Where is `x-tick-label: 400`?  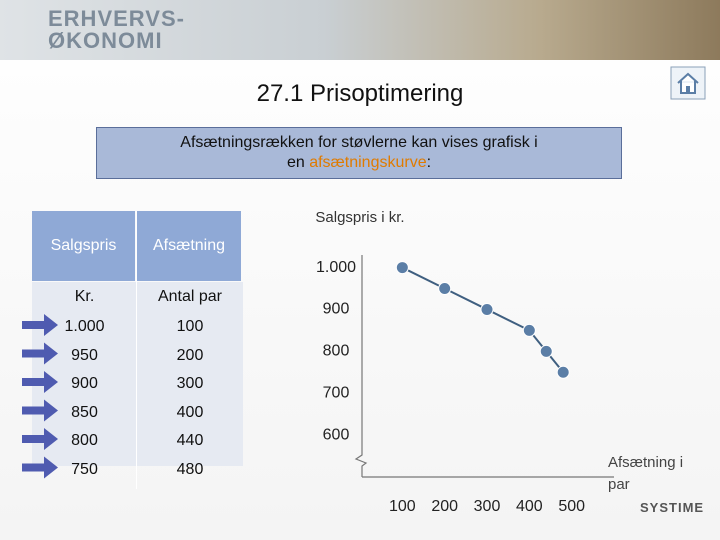 x-tick-label: 400 is located at coordinates (529, 506).